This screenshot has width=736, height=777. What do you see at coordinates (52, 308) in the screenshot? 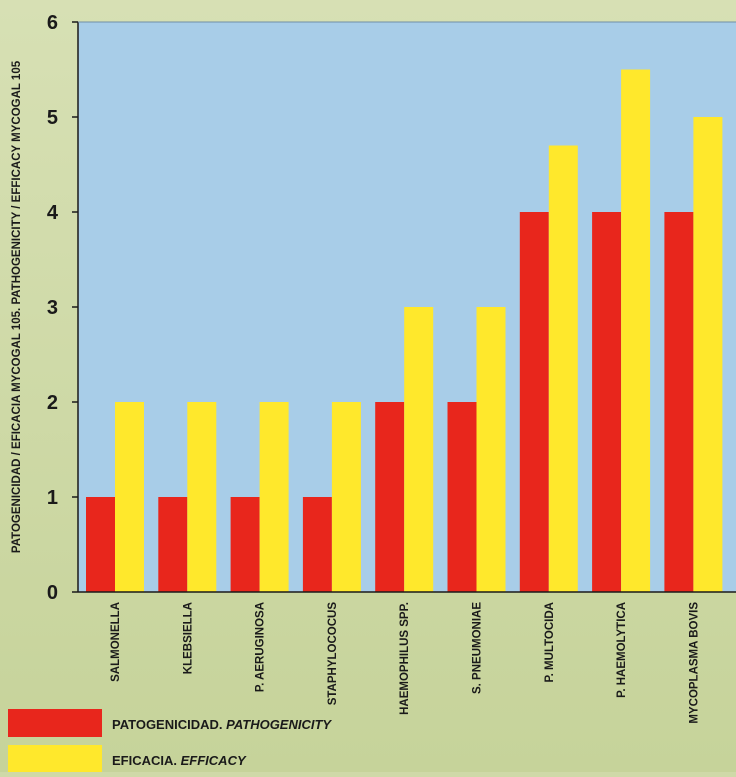
I see `y-tick-label: 3` at bounding box center [52, 308].